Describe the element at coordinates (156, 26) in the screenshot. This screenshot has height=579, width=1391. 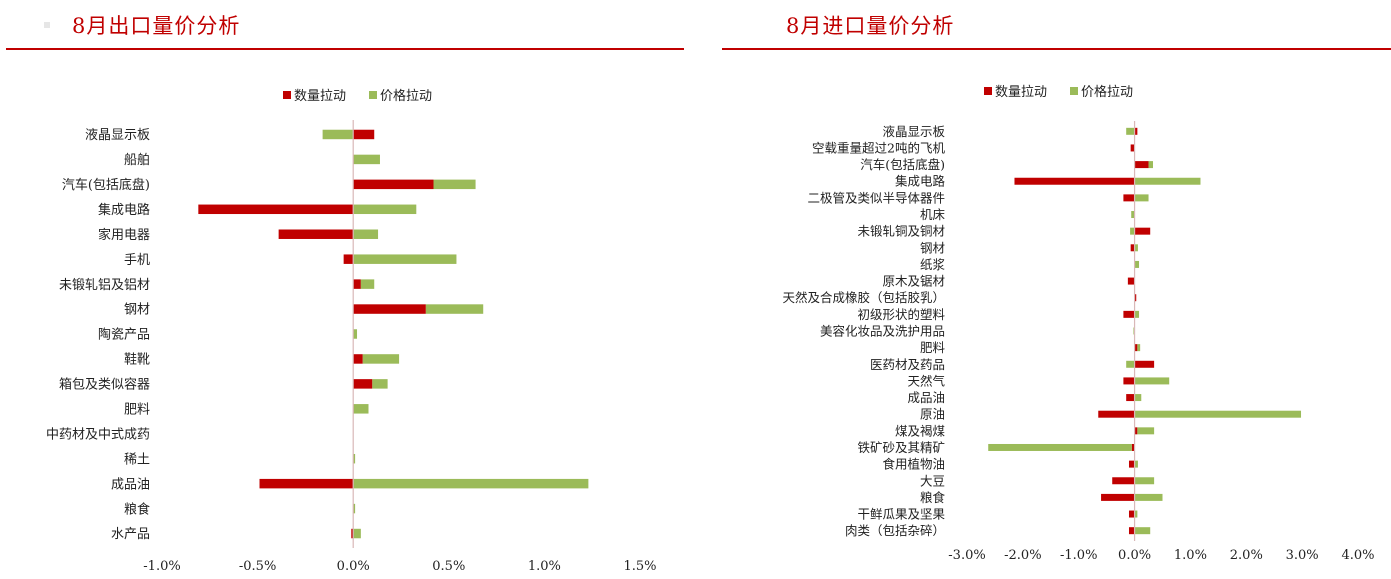
I see `export-panel-title: 8月出口量价分析` at that location.